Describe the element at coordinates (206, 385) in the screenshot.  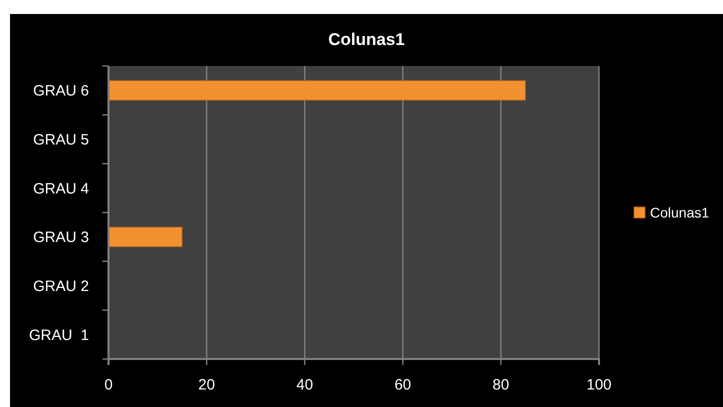
I see `x-tick-label: 20` at that location.